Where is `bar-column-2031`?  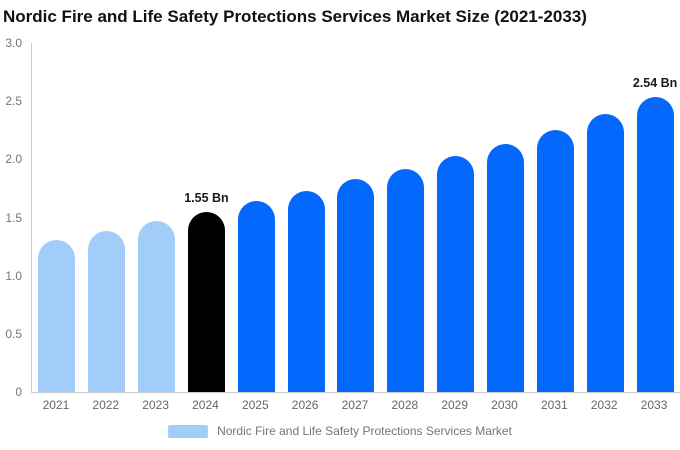 bar-column-2031 is located at coordinates (555, 217).